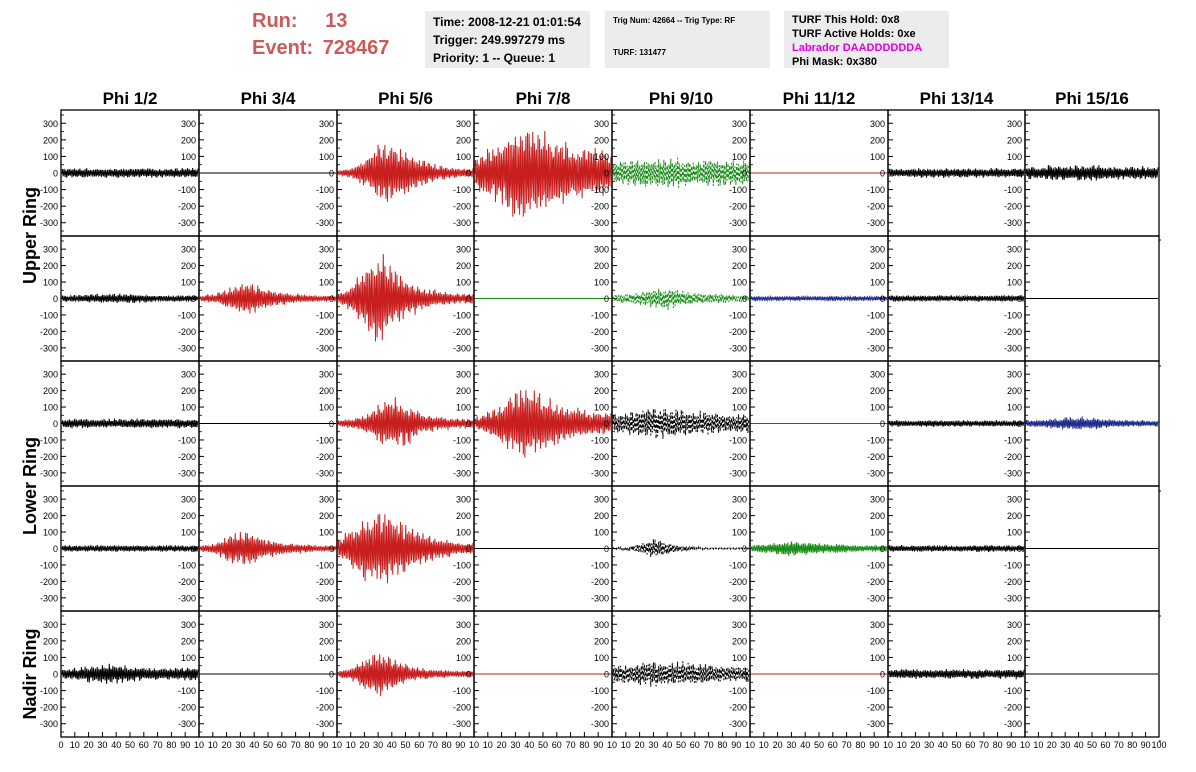 This screenshot has height=772, width=1196. I want to click on x-tick-label: 80, so click(447, 745).